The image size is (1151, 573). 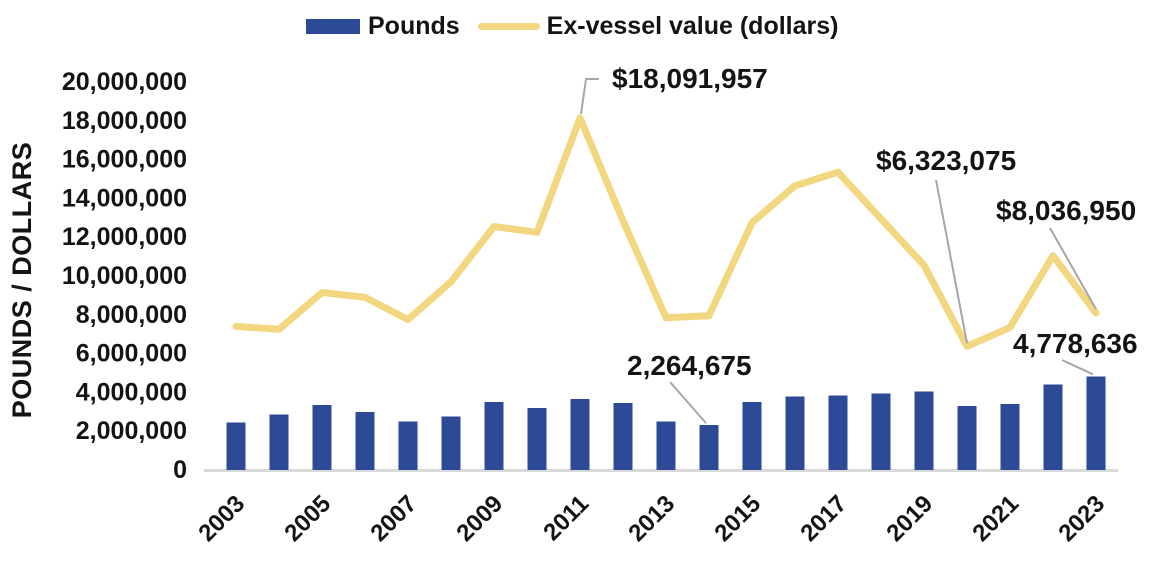 I want to click on x-tick-label-2013: 2013, so click(x=651, y=518).